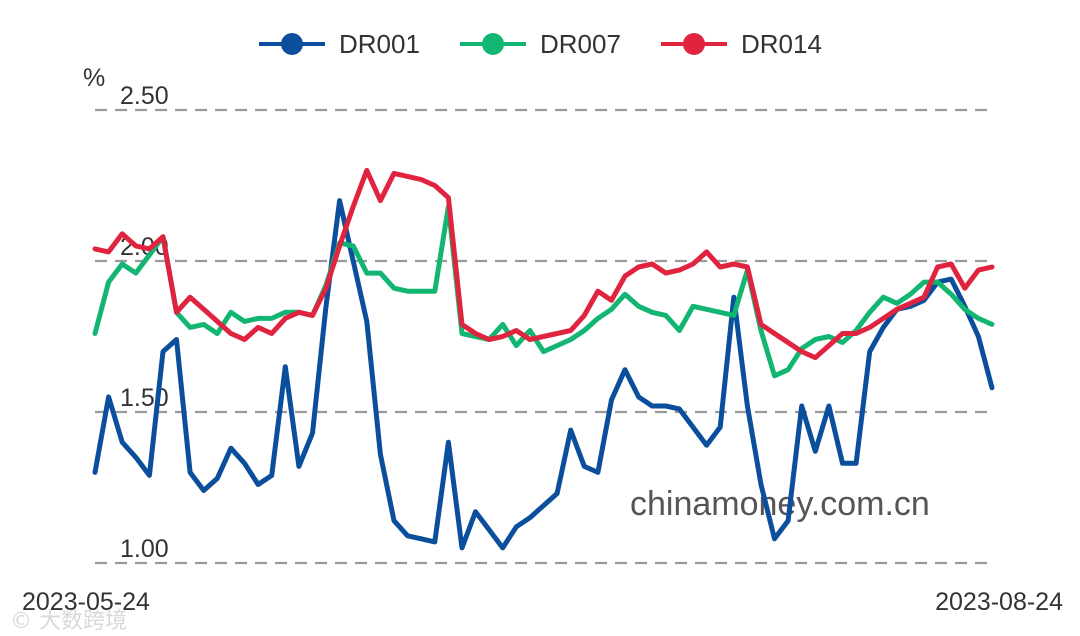  I want to click on legend-label: DR014, so click(781, 44).